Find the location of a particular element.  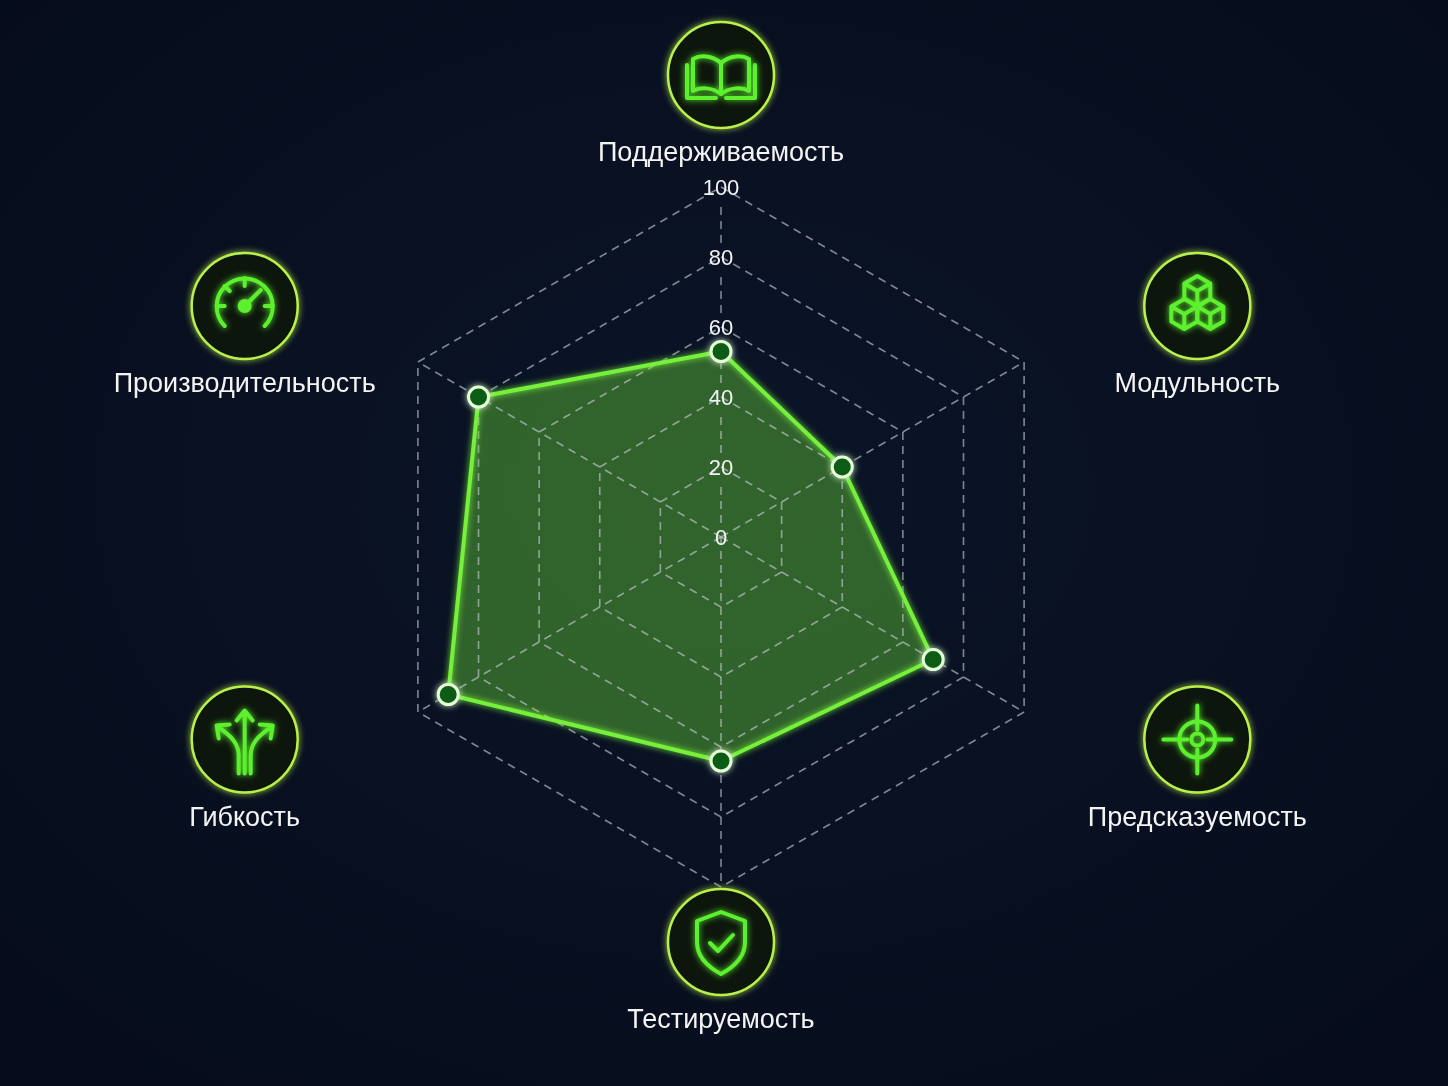

y-tick-label: 40 is located at coordinates (721, 397).